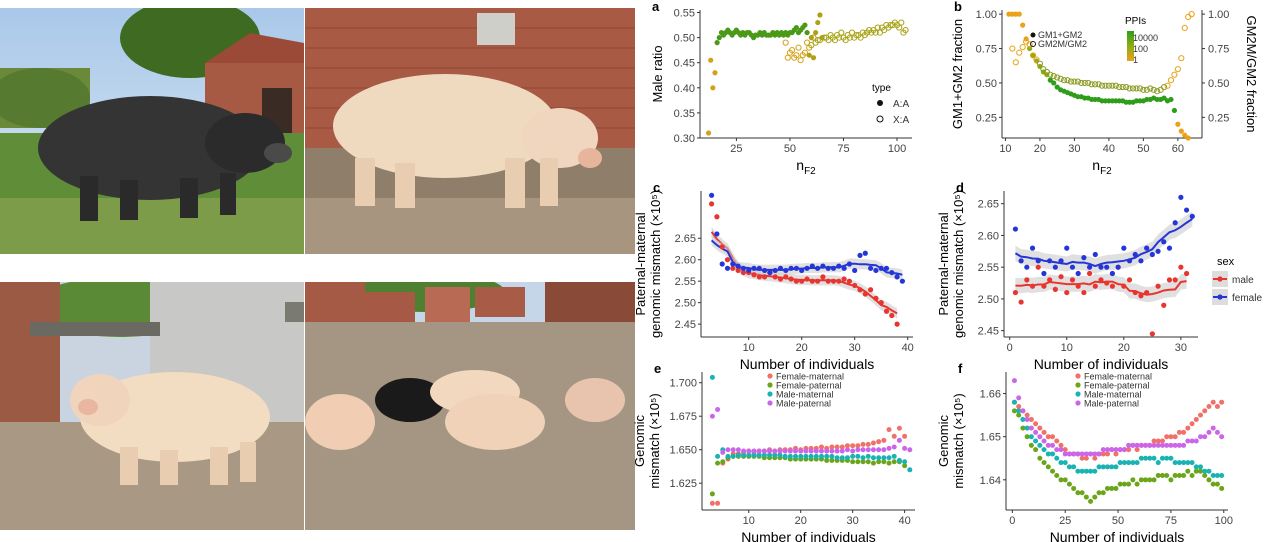  Describe the element at coordinates (951, 264) in the screenshot. I see `y-axis-label: Paternal-maternalgenomic mismatch (×10⁵)` at that location.